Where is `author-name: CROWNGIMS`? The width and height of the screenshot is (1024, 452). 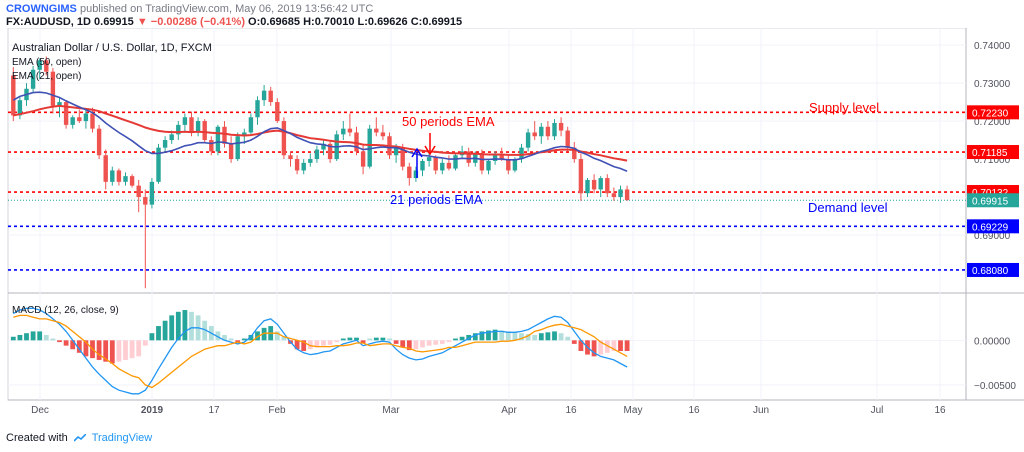 author-name: CROWNGIMS is located at coordinates (41, 9).